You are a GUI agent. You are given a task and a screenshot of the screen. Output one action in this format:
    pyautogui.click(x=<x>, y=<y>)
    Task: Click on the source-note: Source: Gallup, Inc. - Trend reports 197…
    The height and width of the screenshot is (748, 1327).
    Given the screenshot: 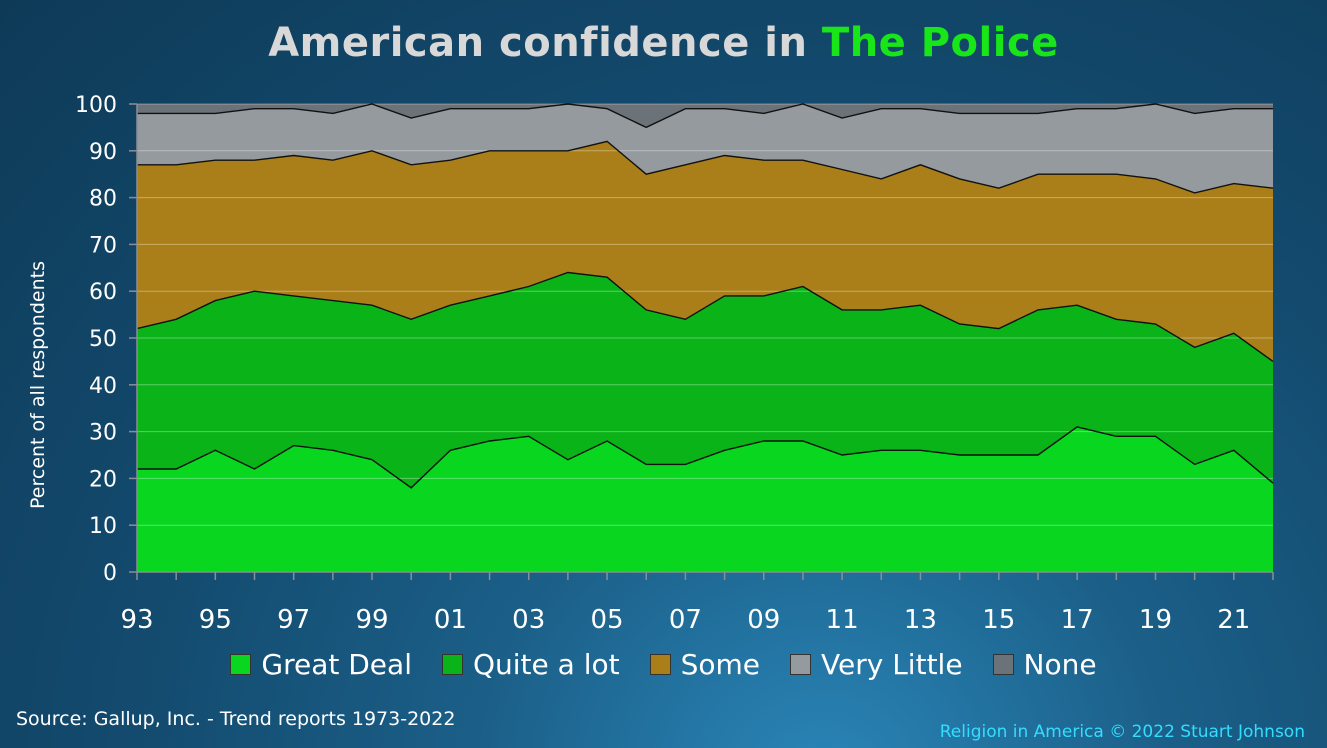 What is the action you would take?
    pyautogui.click(x=236, y=719)
    